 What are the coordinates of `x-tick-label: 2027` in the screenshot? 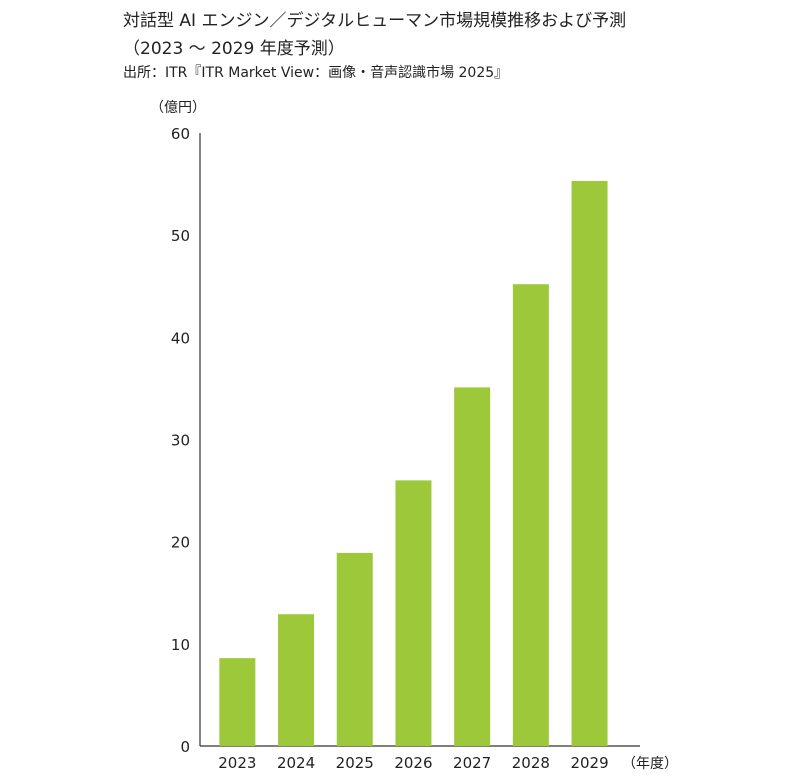 It's located at (472, 763).